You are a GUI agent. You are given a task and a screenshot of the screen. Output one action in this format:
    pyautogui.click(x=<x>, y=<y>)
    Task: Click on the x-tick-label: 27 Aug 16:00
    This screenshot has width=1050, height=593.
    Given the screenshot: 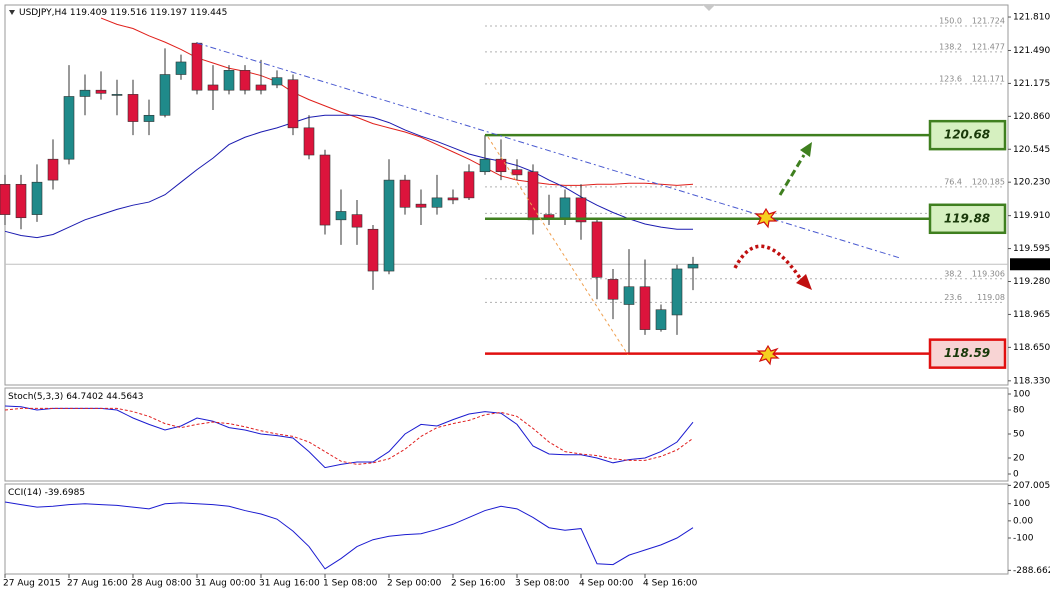 What is the action you would take?
    pyautogui.click(x=97, y=584)
    